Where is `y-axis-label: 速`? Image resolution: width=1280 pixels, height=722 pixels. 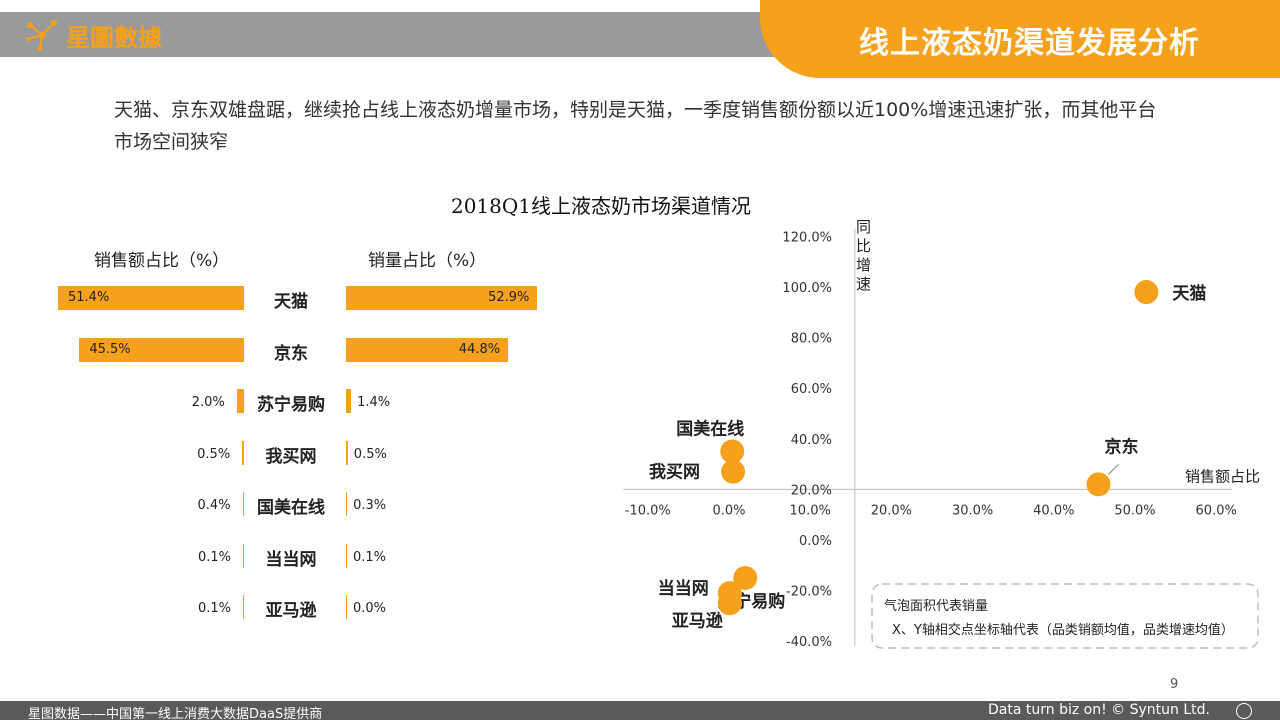
y-axis-label: 速 is located at coordinates (863, 284).